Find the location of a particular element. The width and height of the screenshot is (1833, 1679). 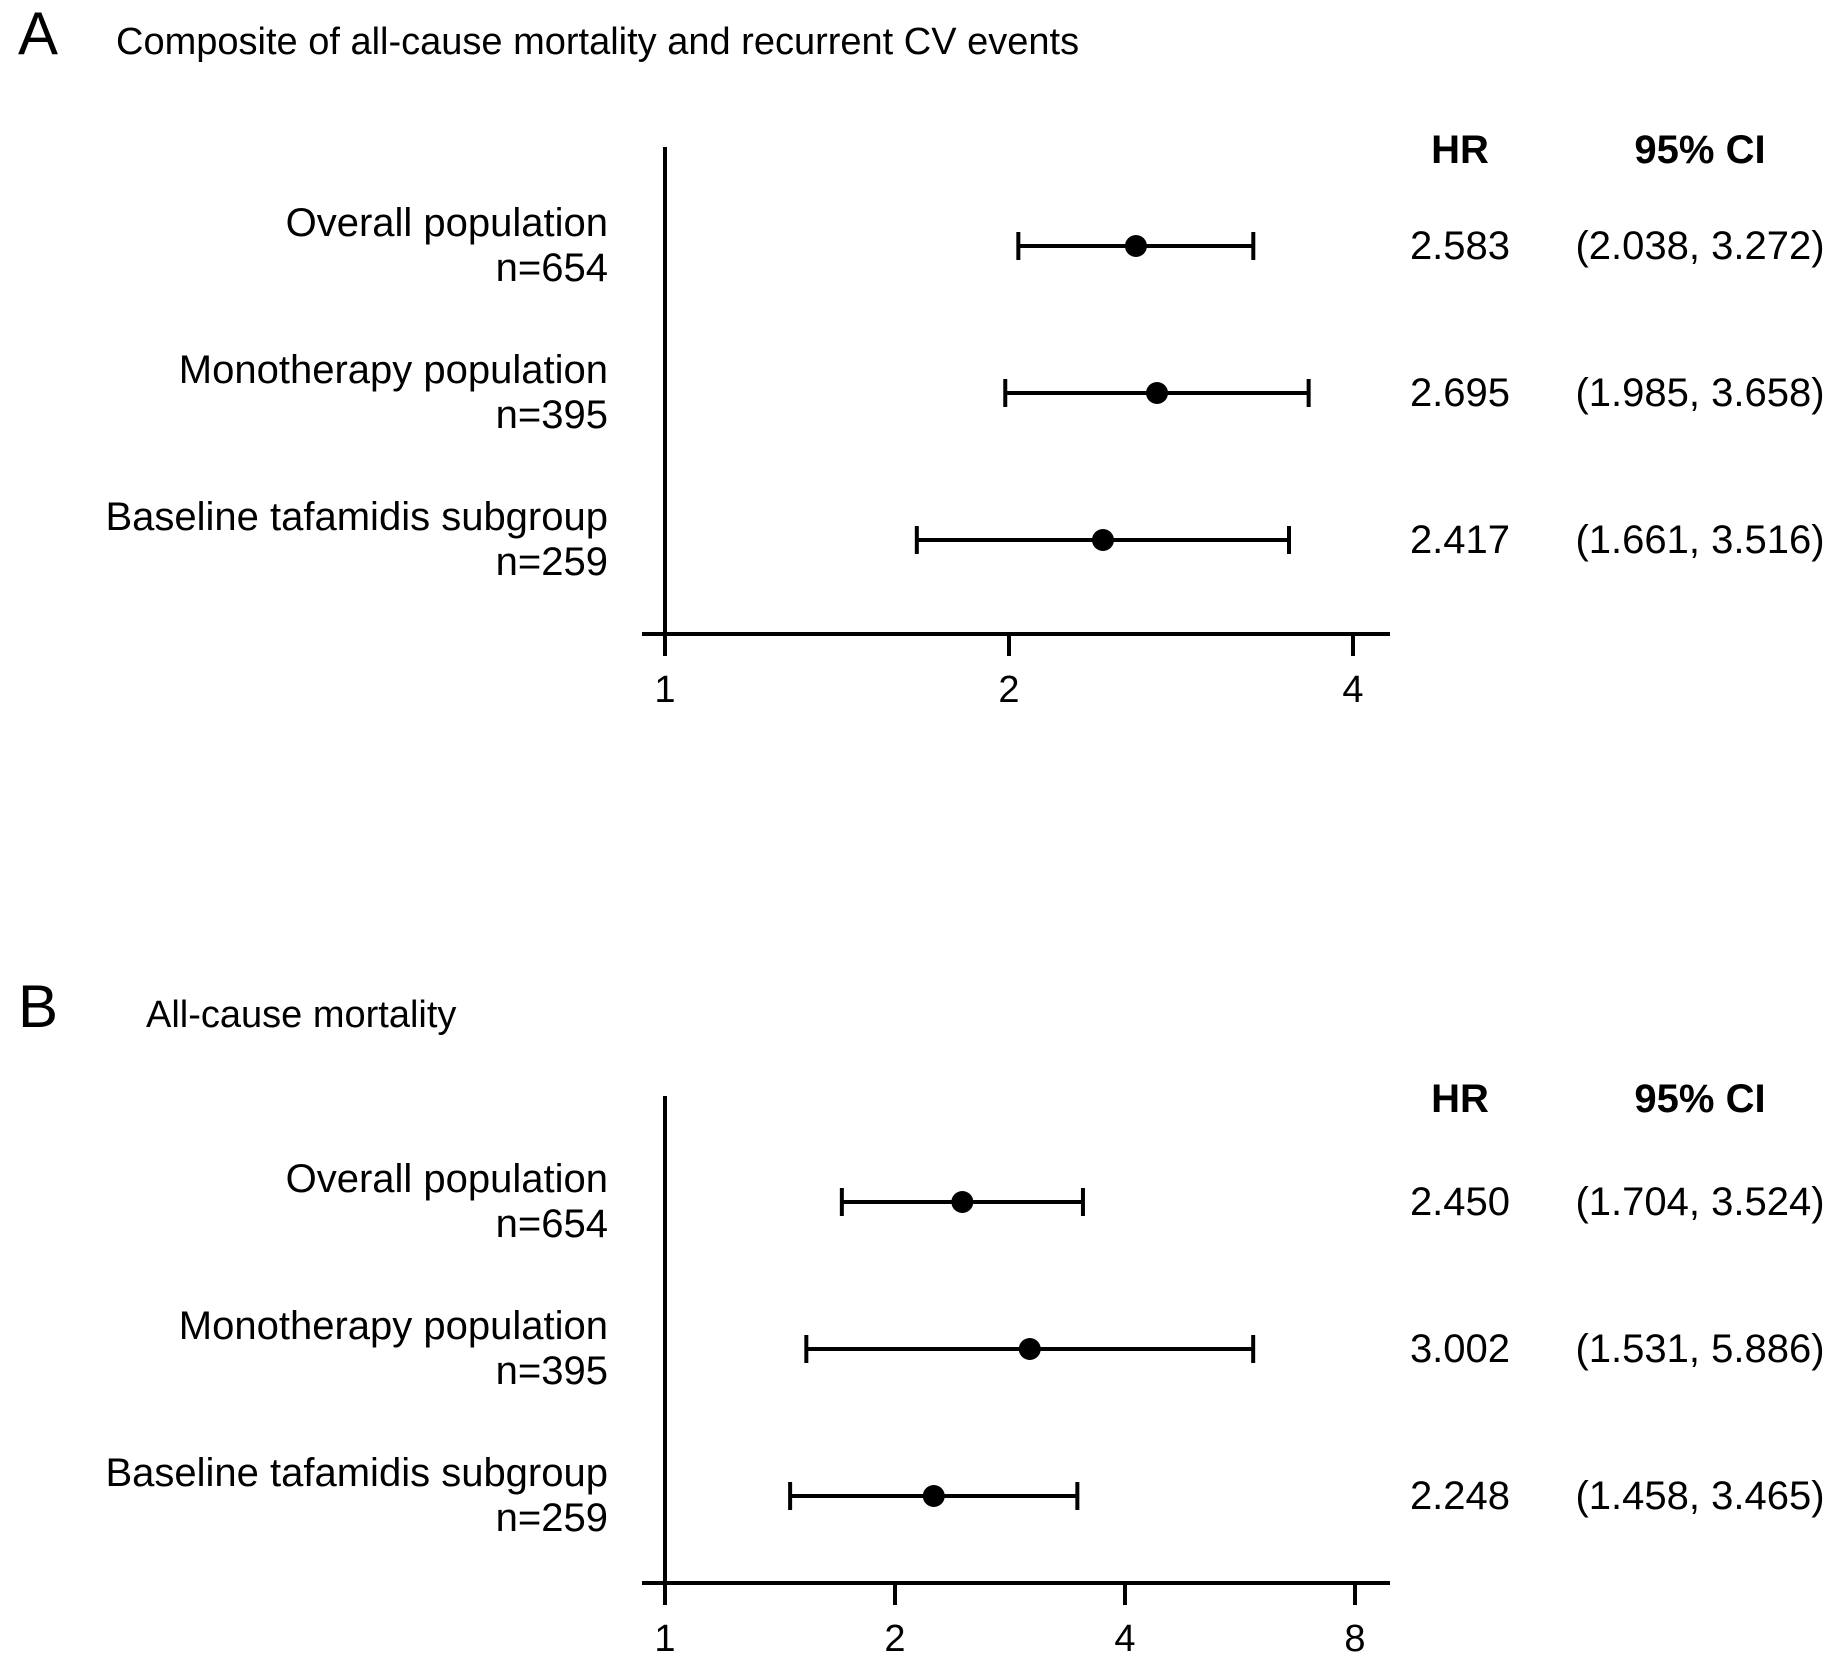

hr-value: 2.695 is located at coordinates (1460, 393).